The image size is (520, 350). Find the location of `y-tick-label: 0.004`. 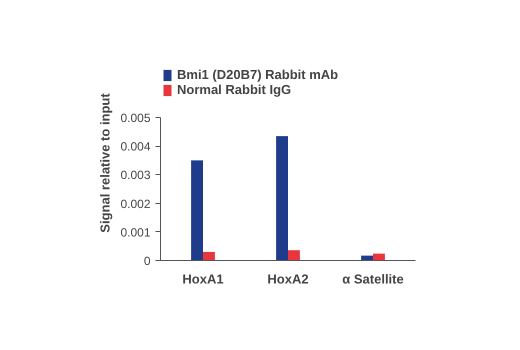

y-tick-label: 0.004 is located at coordinates (135, 147).